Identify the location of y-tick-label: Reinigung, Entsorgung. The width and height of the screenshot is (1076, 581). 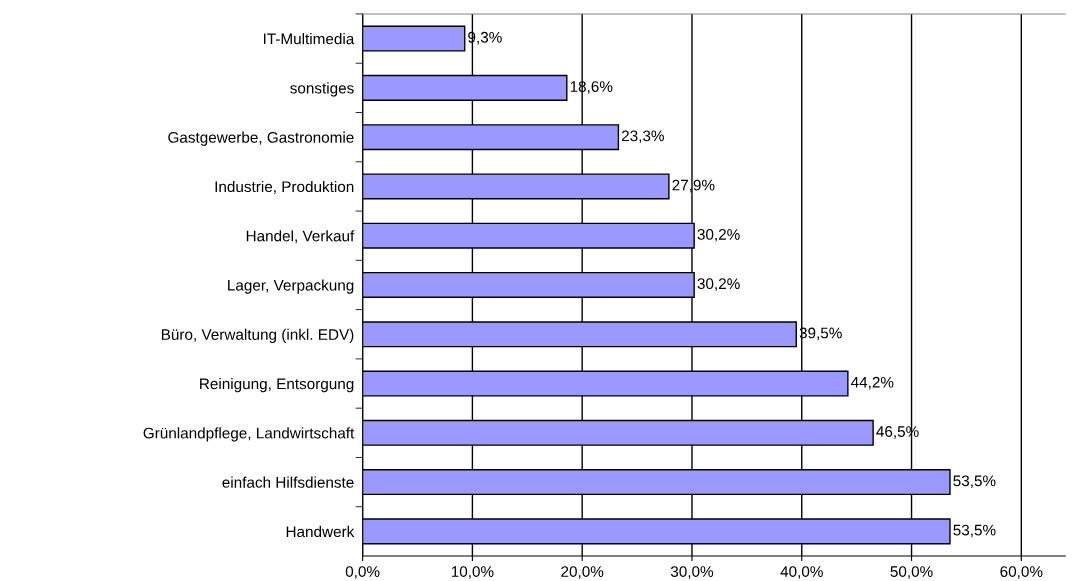
(277, 385).